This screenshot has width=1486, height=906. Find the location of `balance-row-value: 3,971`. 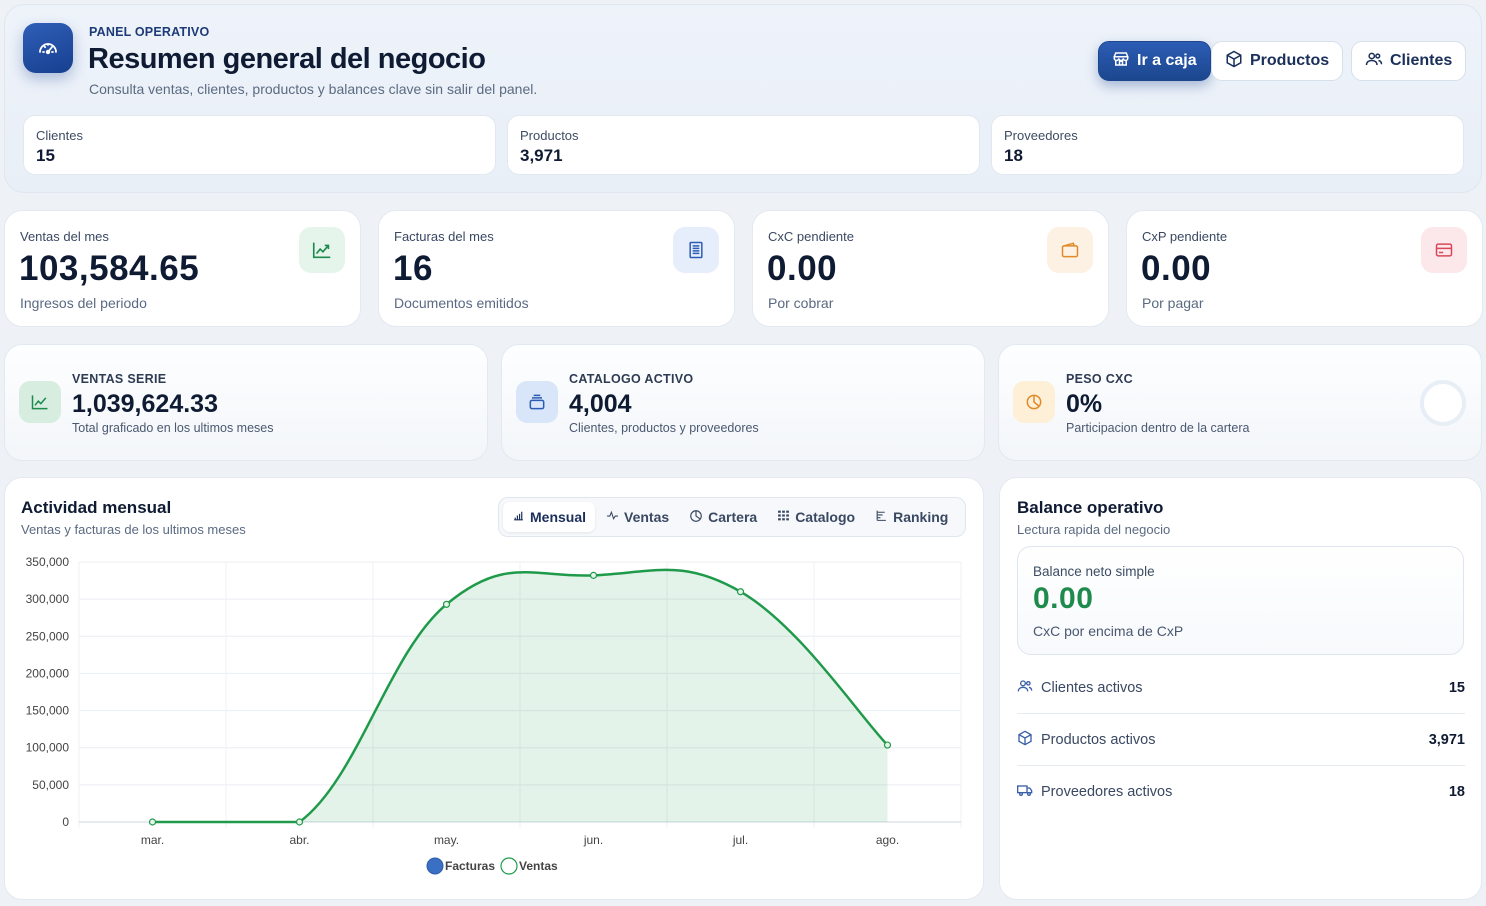

balance-row-value: 3,971 is located at coordinates (1446, 739).